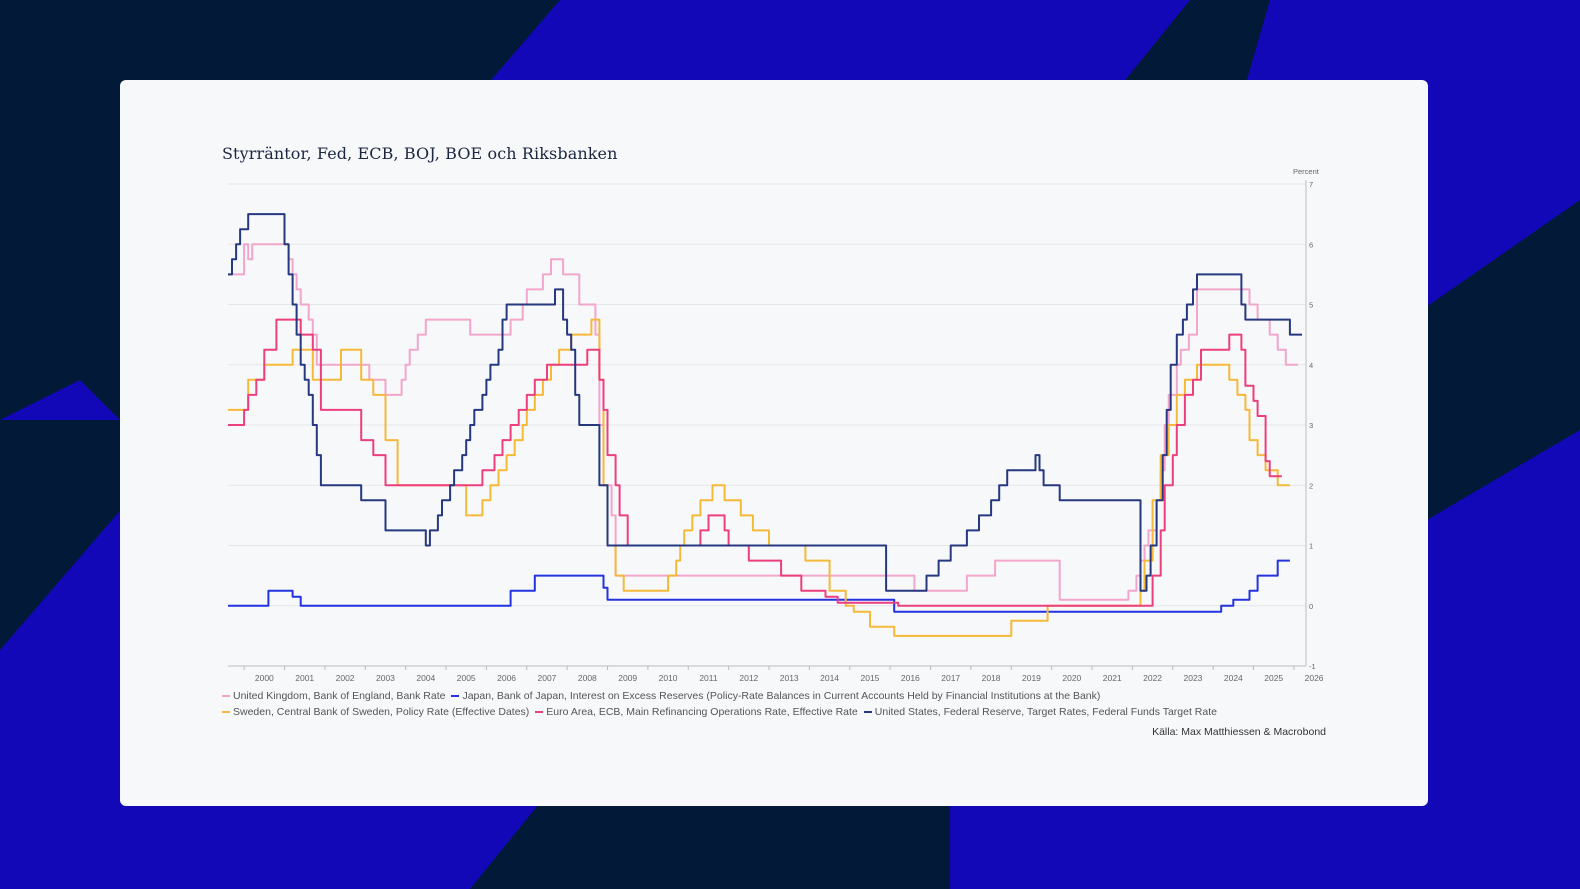 This screenshot has height=889, width=1580. I want to click on x-tick-label: 2011, so click(708, 678).